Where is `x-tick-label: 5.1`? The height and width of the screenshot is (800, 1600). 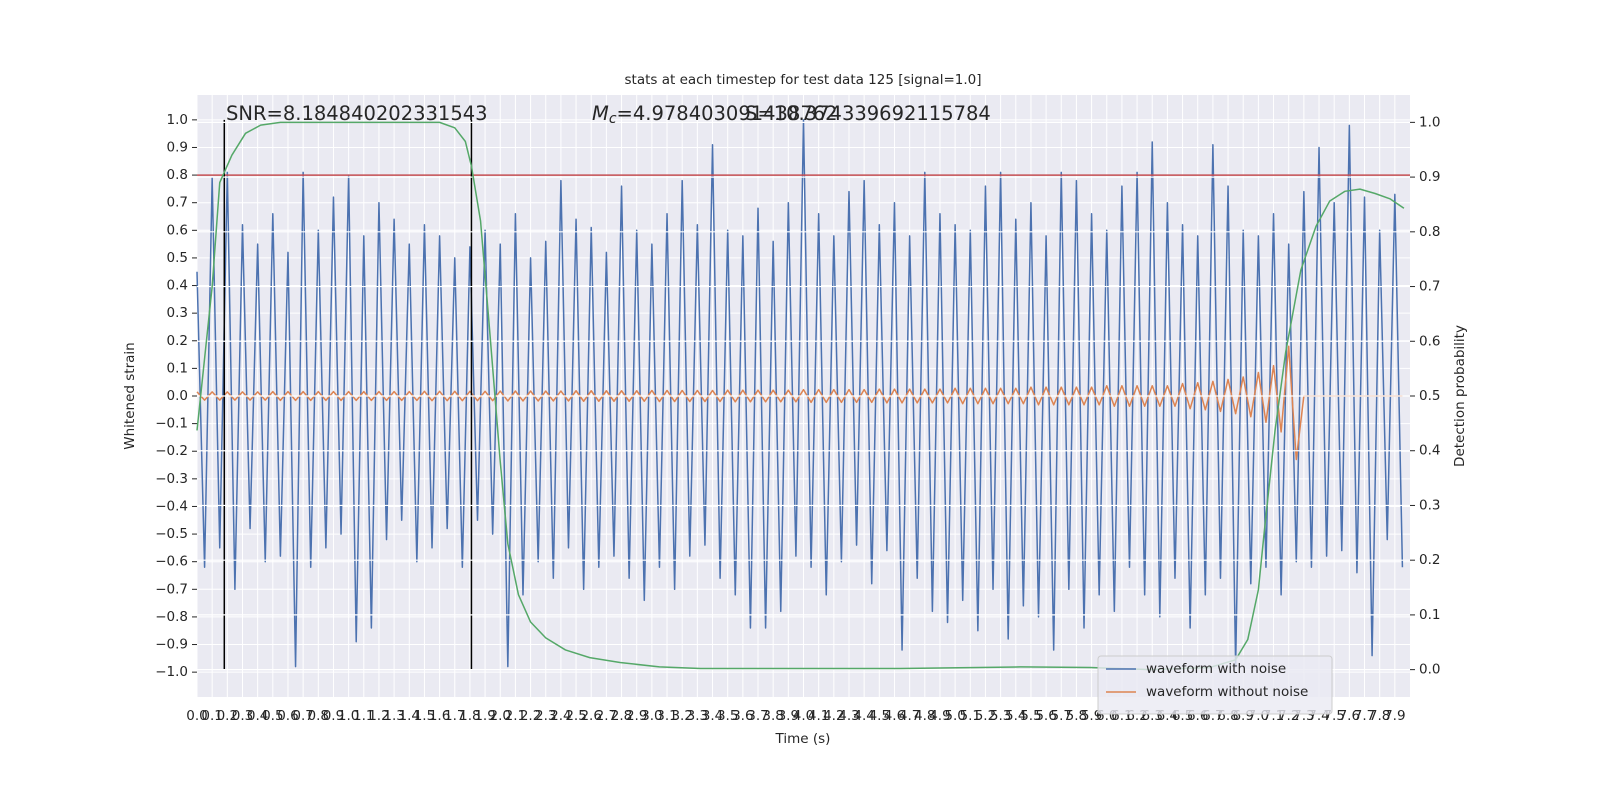 x-tick-label: 5.1 is located at coordinates (970, 716).